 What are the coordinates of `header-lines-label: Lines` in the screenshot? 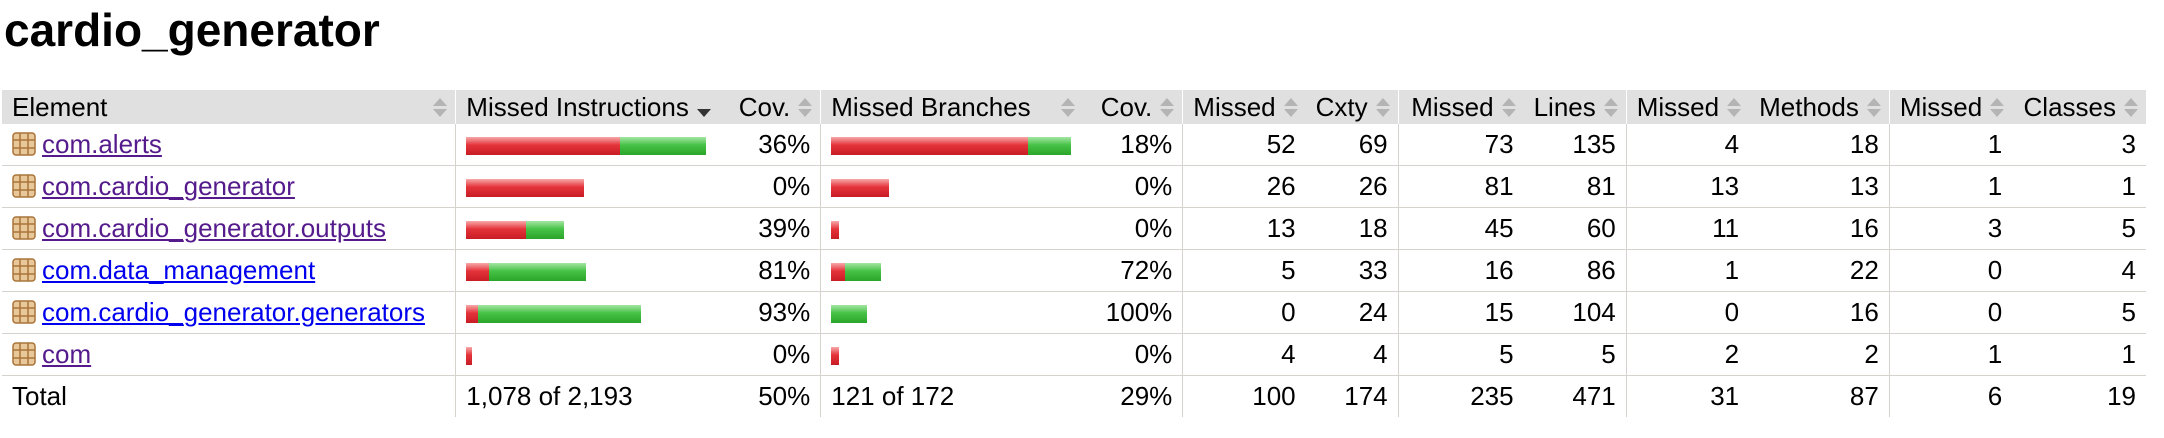 It's located at (1564, 106).